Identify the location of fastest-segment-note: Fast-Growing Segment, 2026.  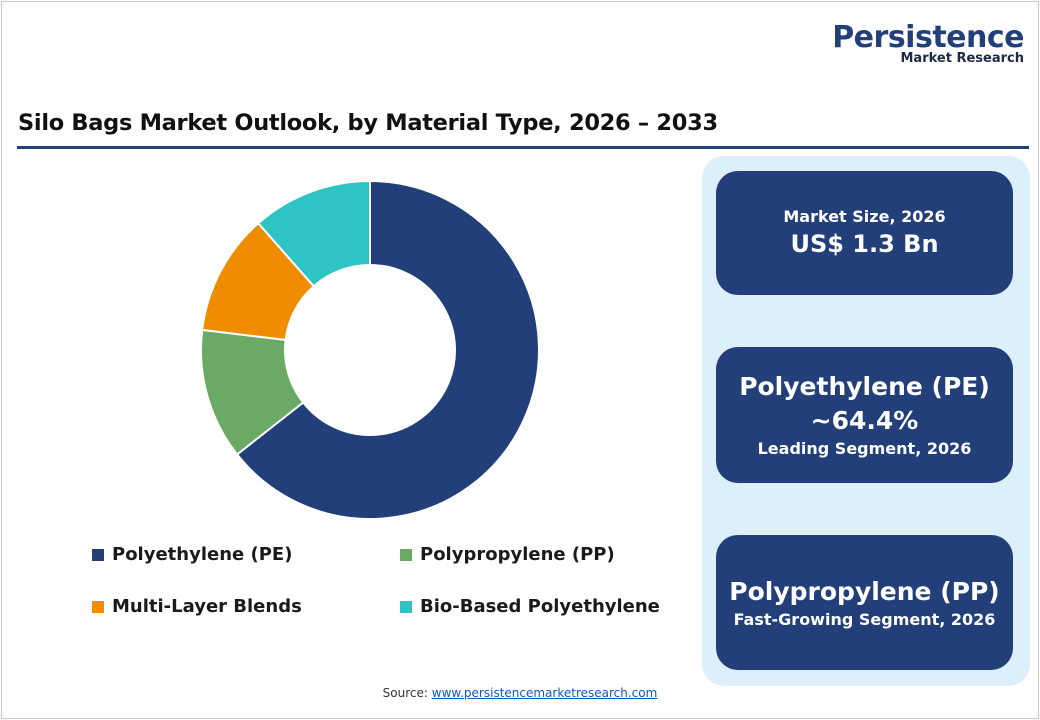
(864, 619).